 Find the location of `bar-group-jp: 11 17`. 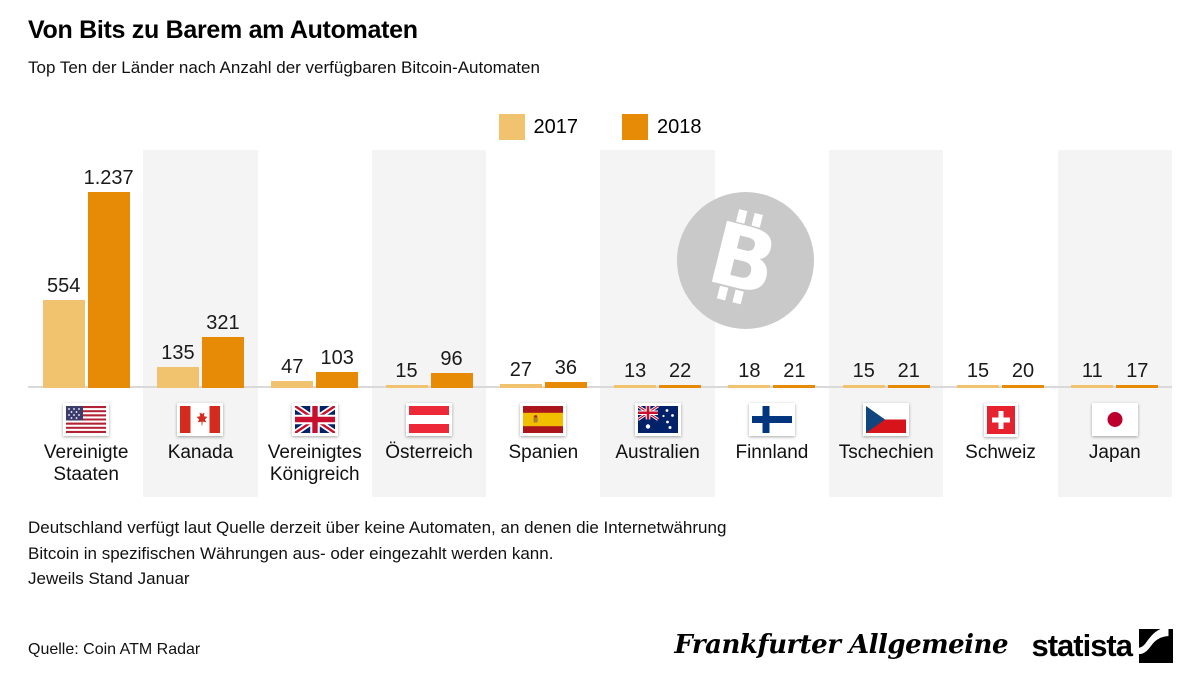

bar-group-jp: 11 17 is located at coordinates (1115, 374).